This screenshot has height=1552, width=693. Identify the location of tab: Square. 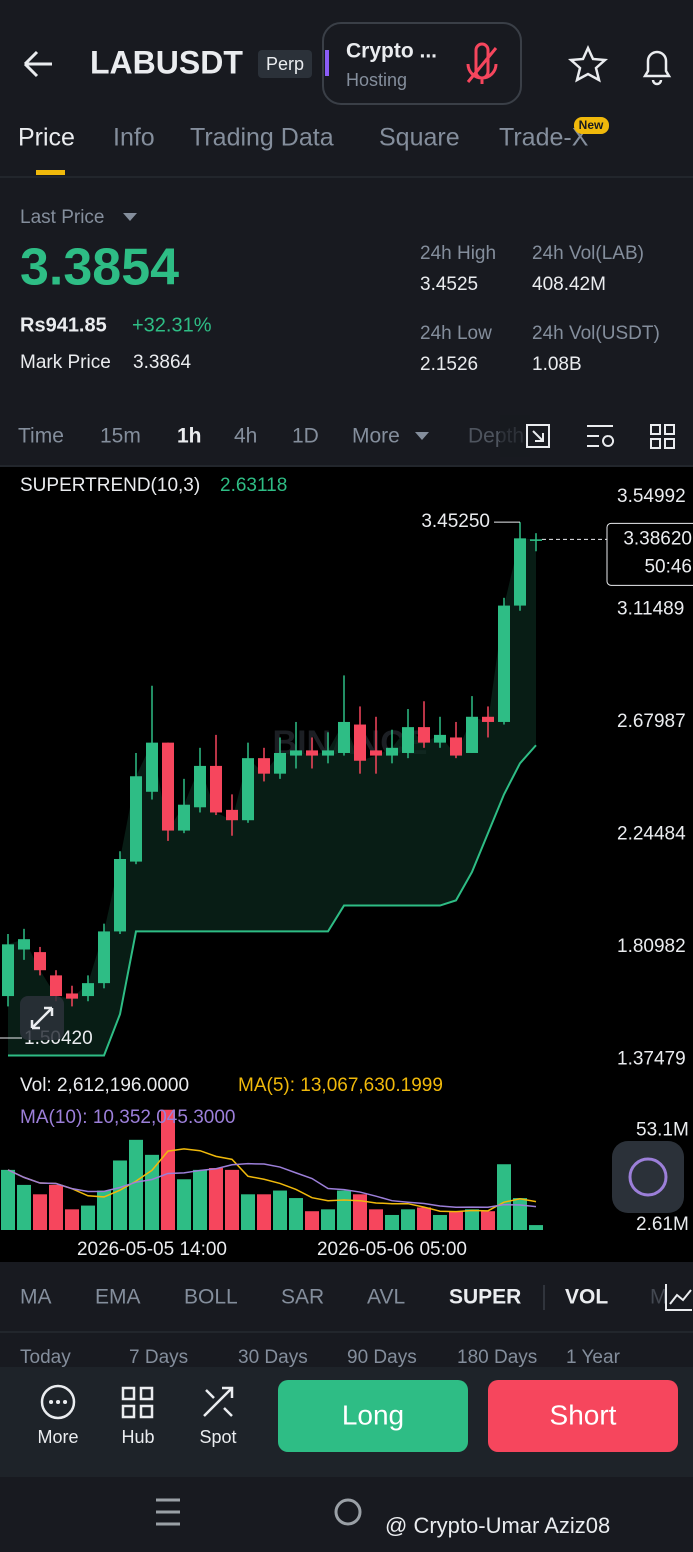
(419, 138).